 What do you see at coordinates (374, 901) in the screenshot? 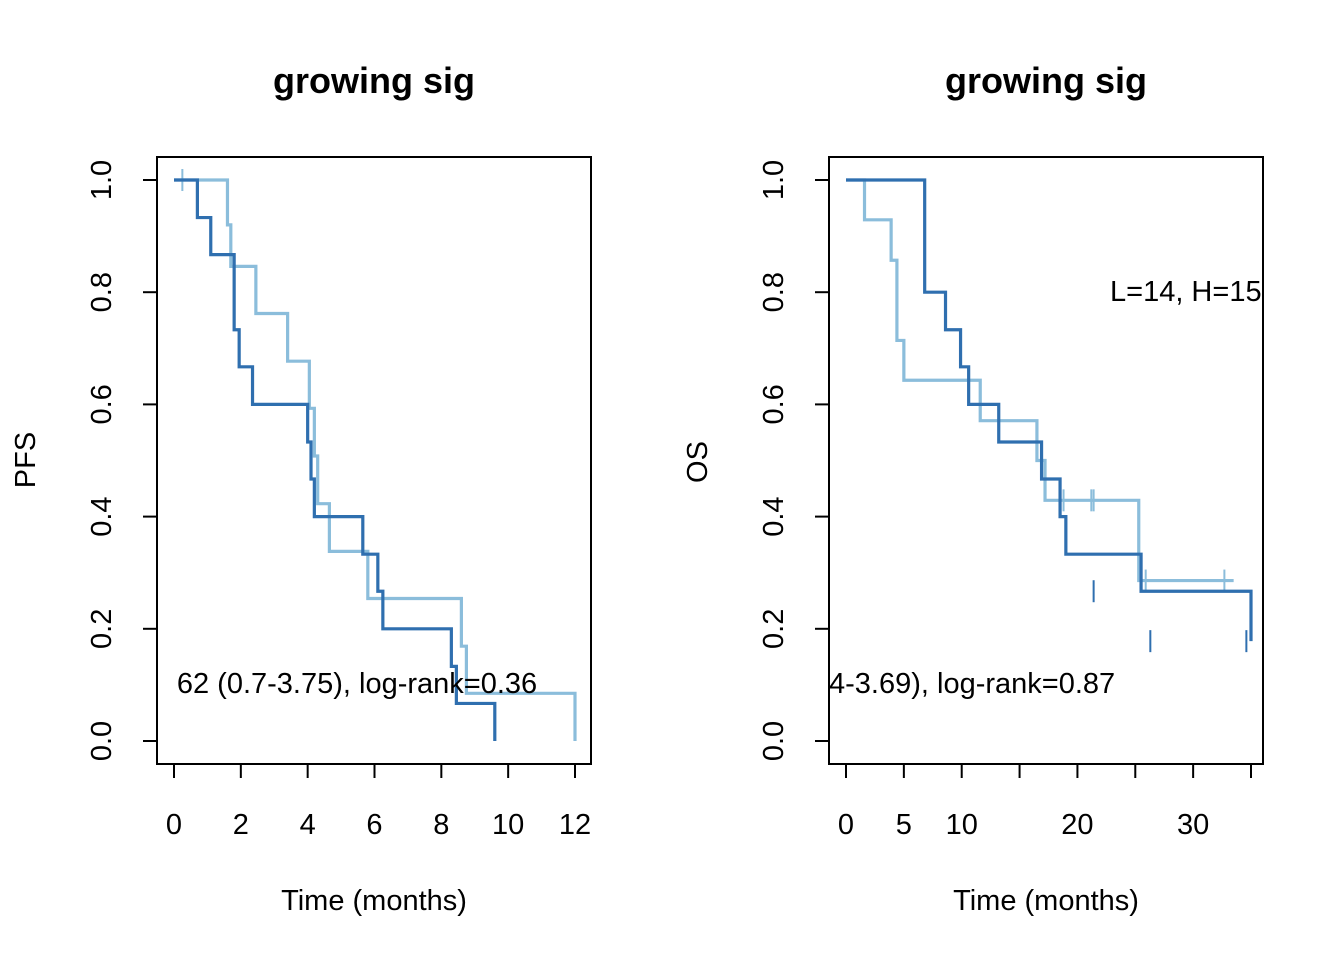
I see `pfs-x-axis-label: Time (months)` at bounding box center [374, 901].